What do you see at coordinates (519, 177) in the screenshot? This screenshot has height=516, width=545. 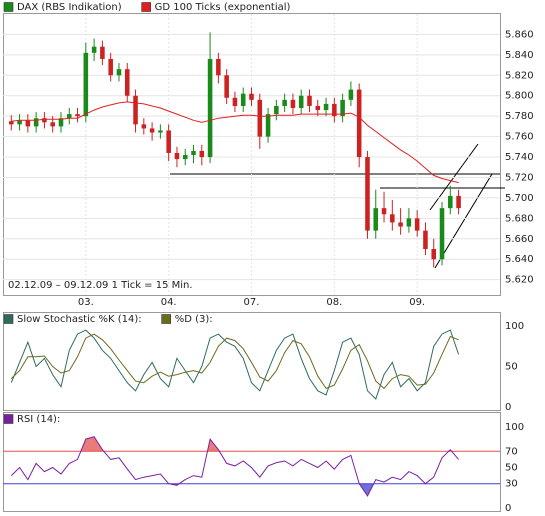 I see `y-tick-label: 5.720` at bounding box center [519, 177].